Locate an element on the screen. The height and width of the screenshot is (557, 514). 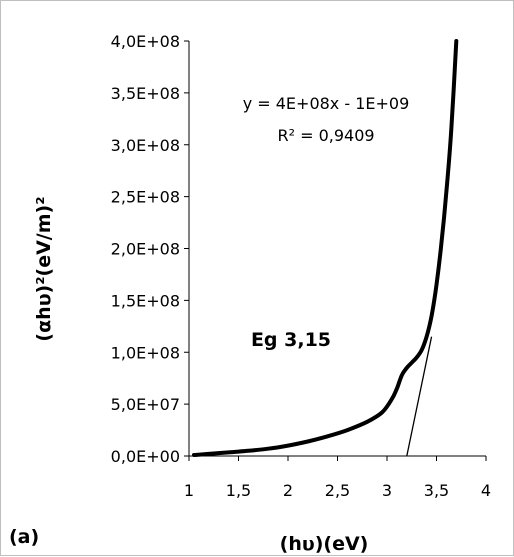
r-squared-label: R² = 0,9409 is located at coordinates (325, 135).